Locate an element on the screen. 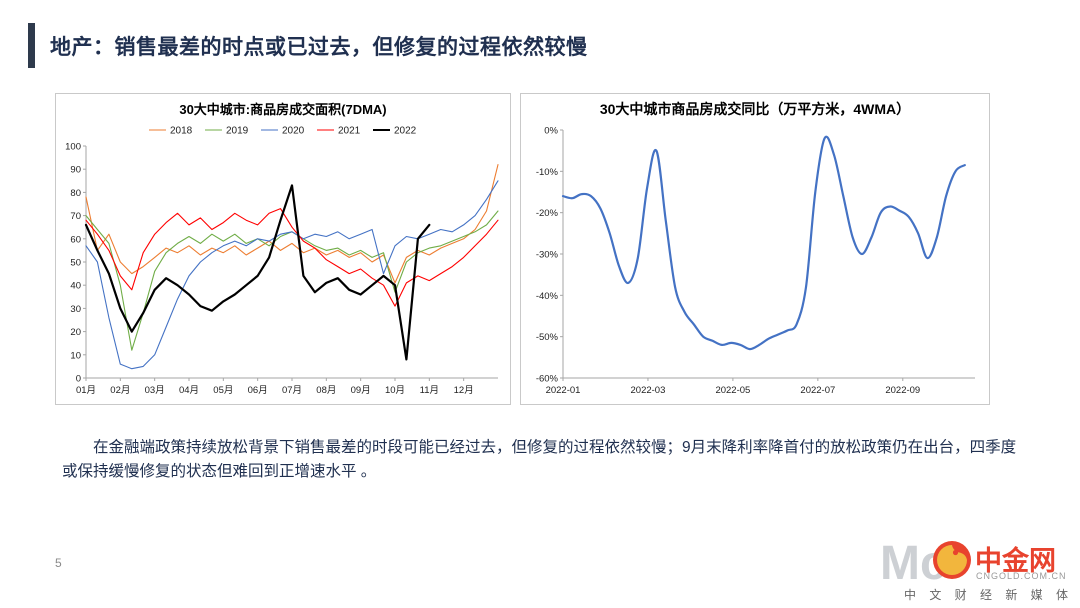 The image size is (1080, 608). svg-text: 2022-05 is located at coordinates (732, 390).